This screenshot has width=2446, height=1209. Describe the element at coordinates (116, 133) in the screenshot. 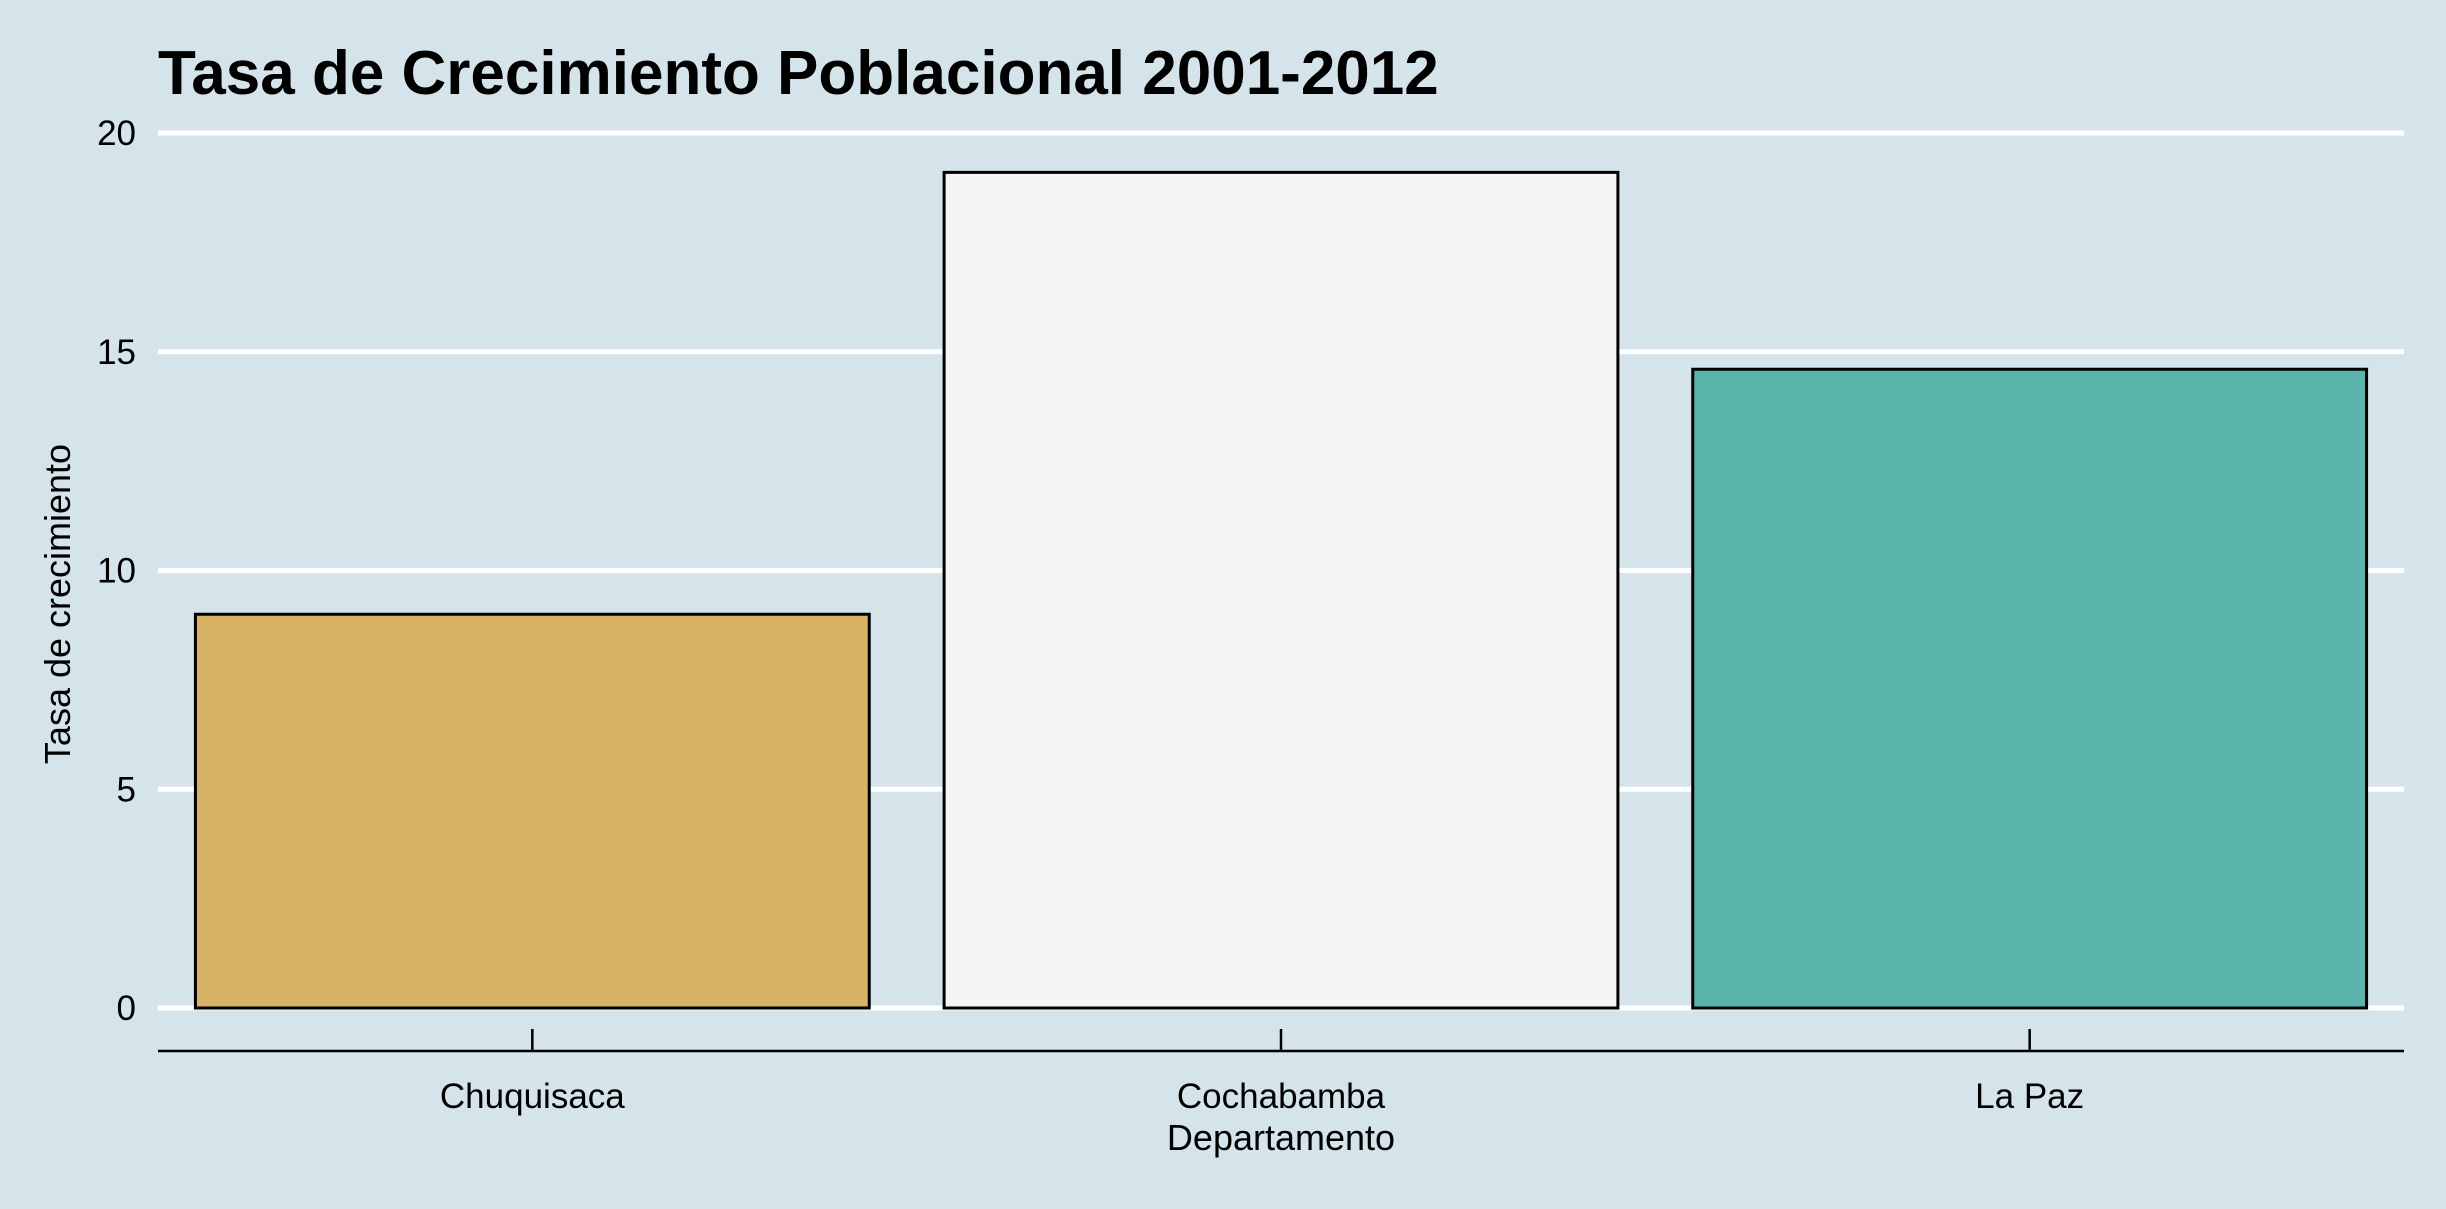

I see `y-tick-label-20: 20` at that location.